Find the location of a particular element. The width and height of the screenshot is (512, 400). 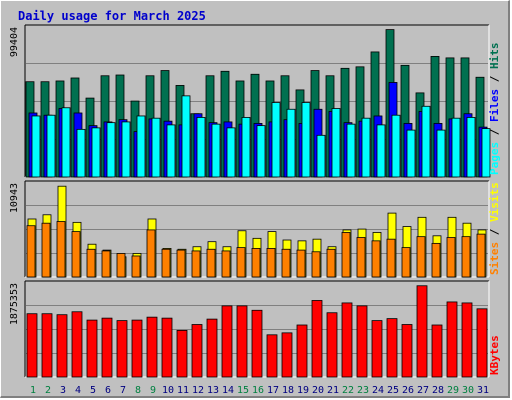

day-label: 30 is located at coordinates (468, 390).